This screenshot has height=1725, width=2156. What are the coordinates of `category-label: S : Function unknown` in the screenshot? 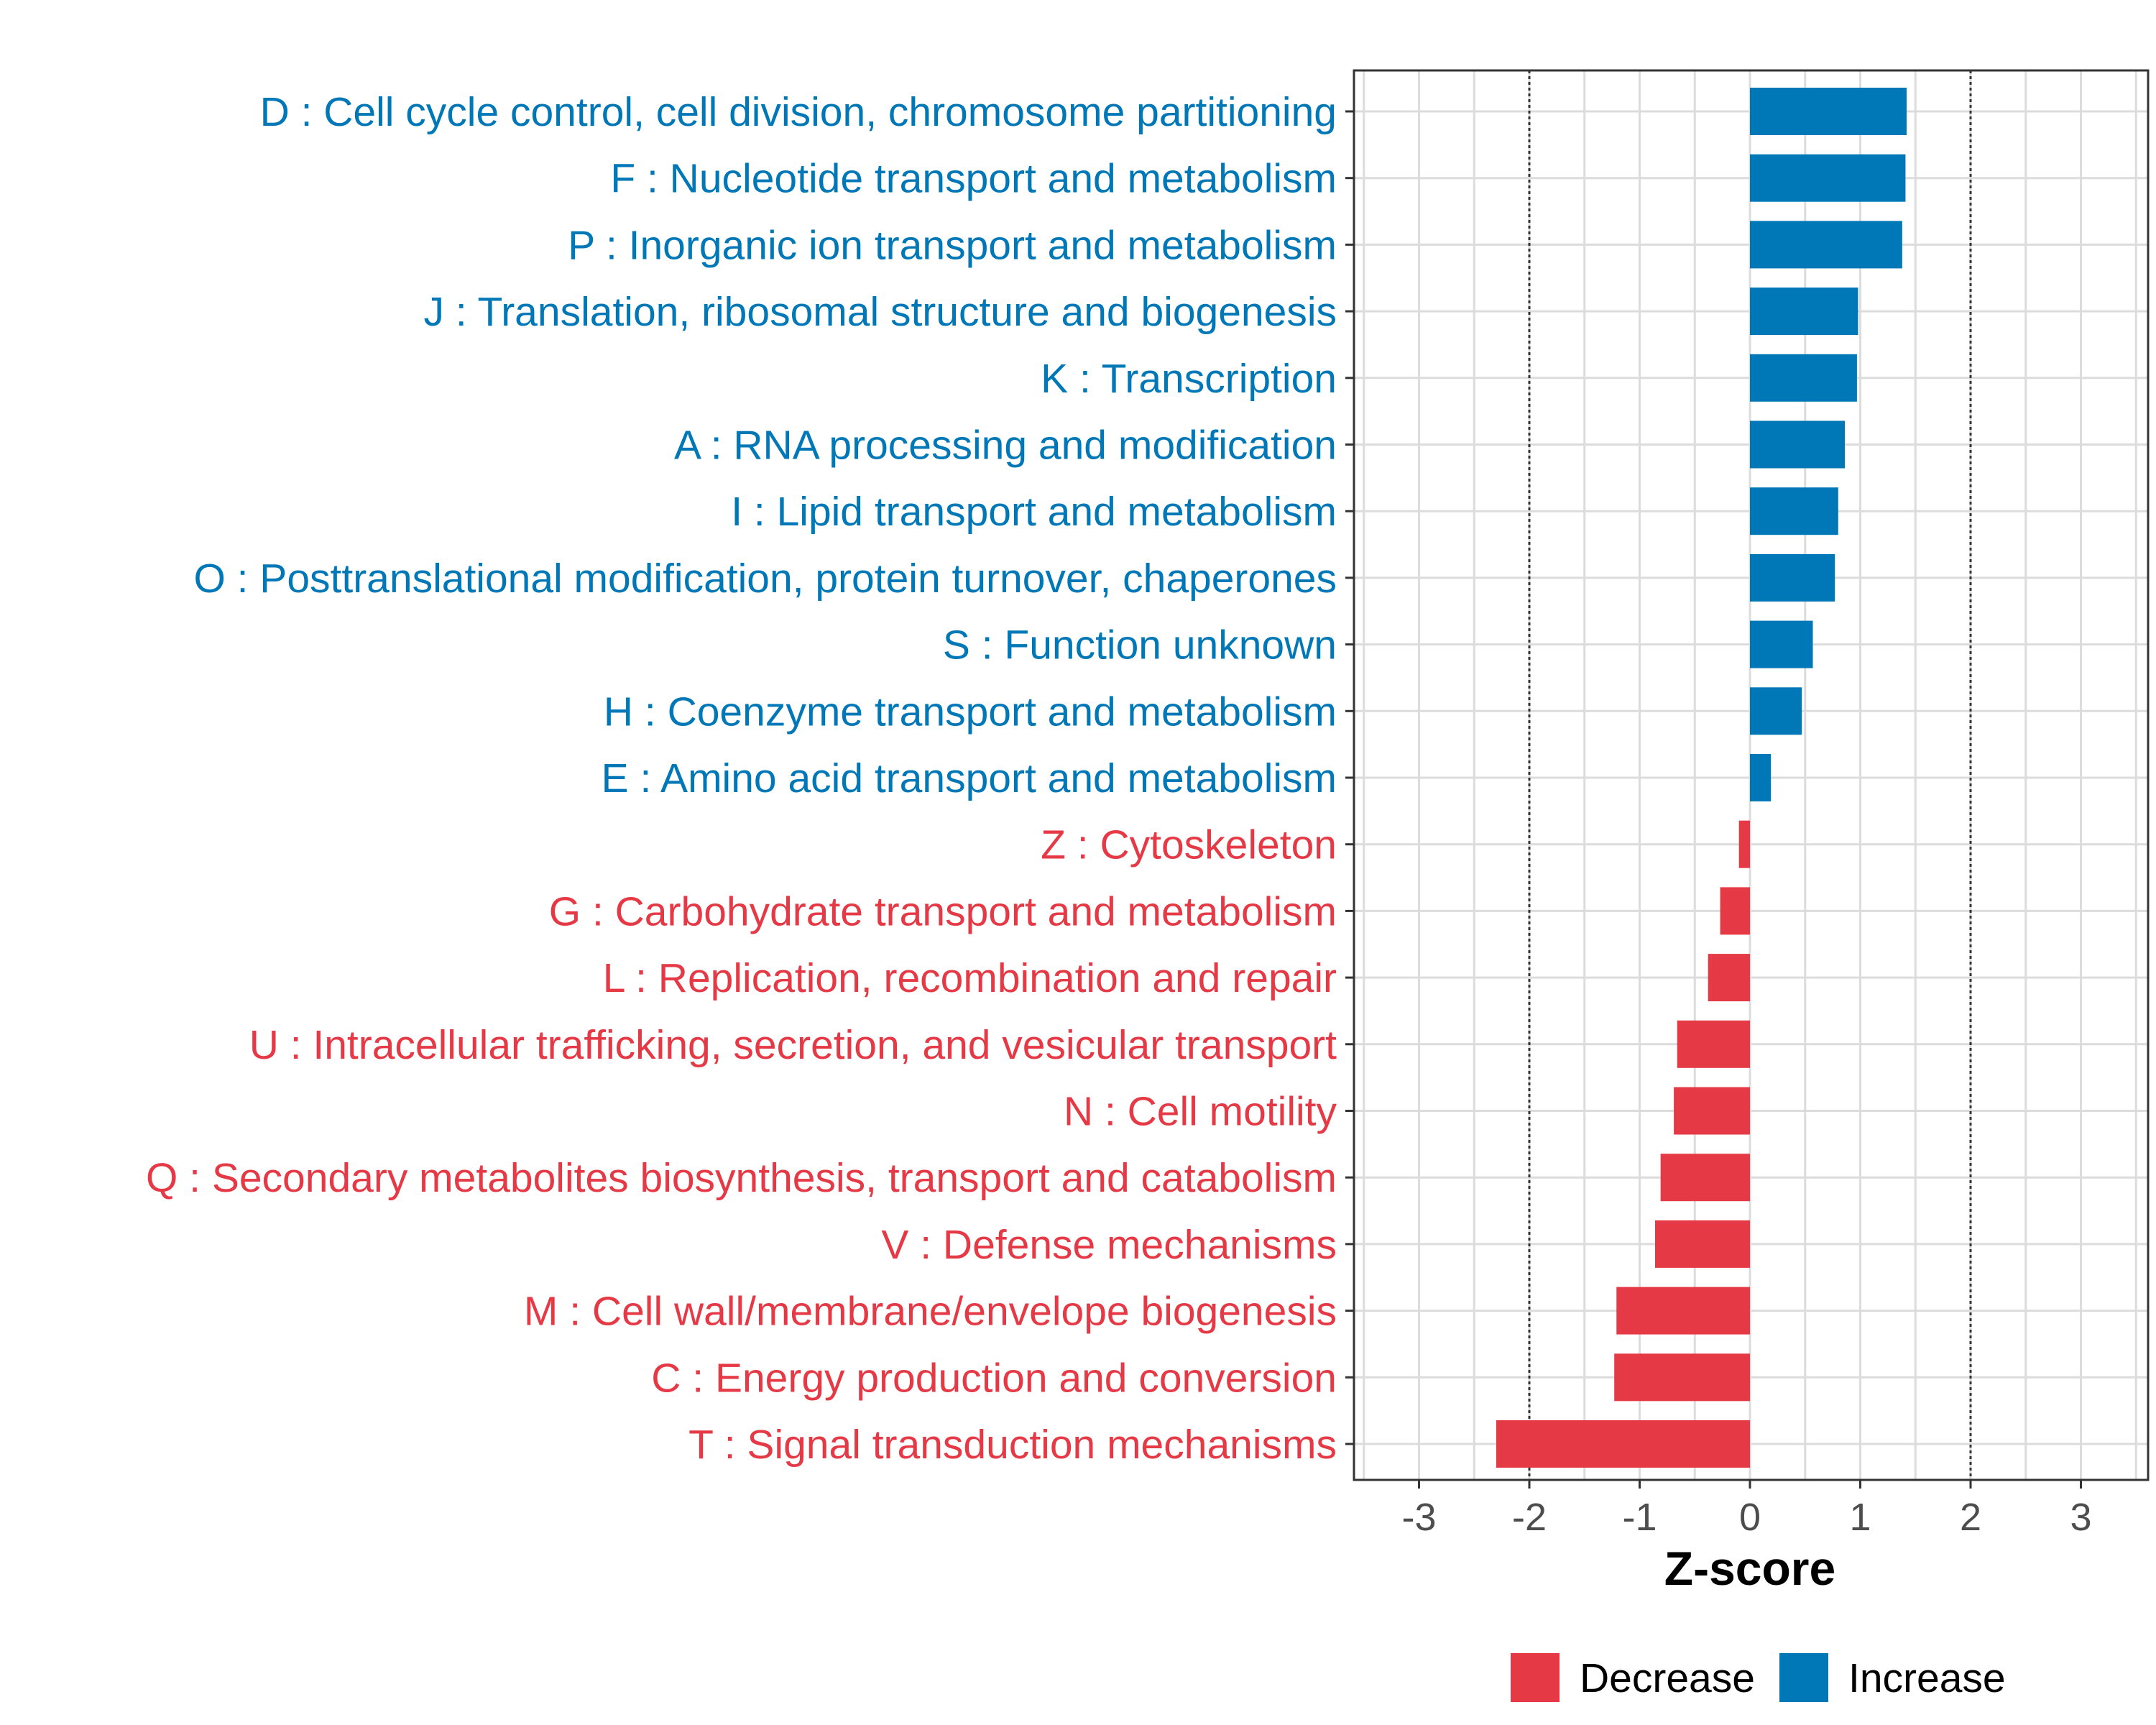 It's located at (1140, 645).